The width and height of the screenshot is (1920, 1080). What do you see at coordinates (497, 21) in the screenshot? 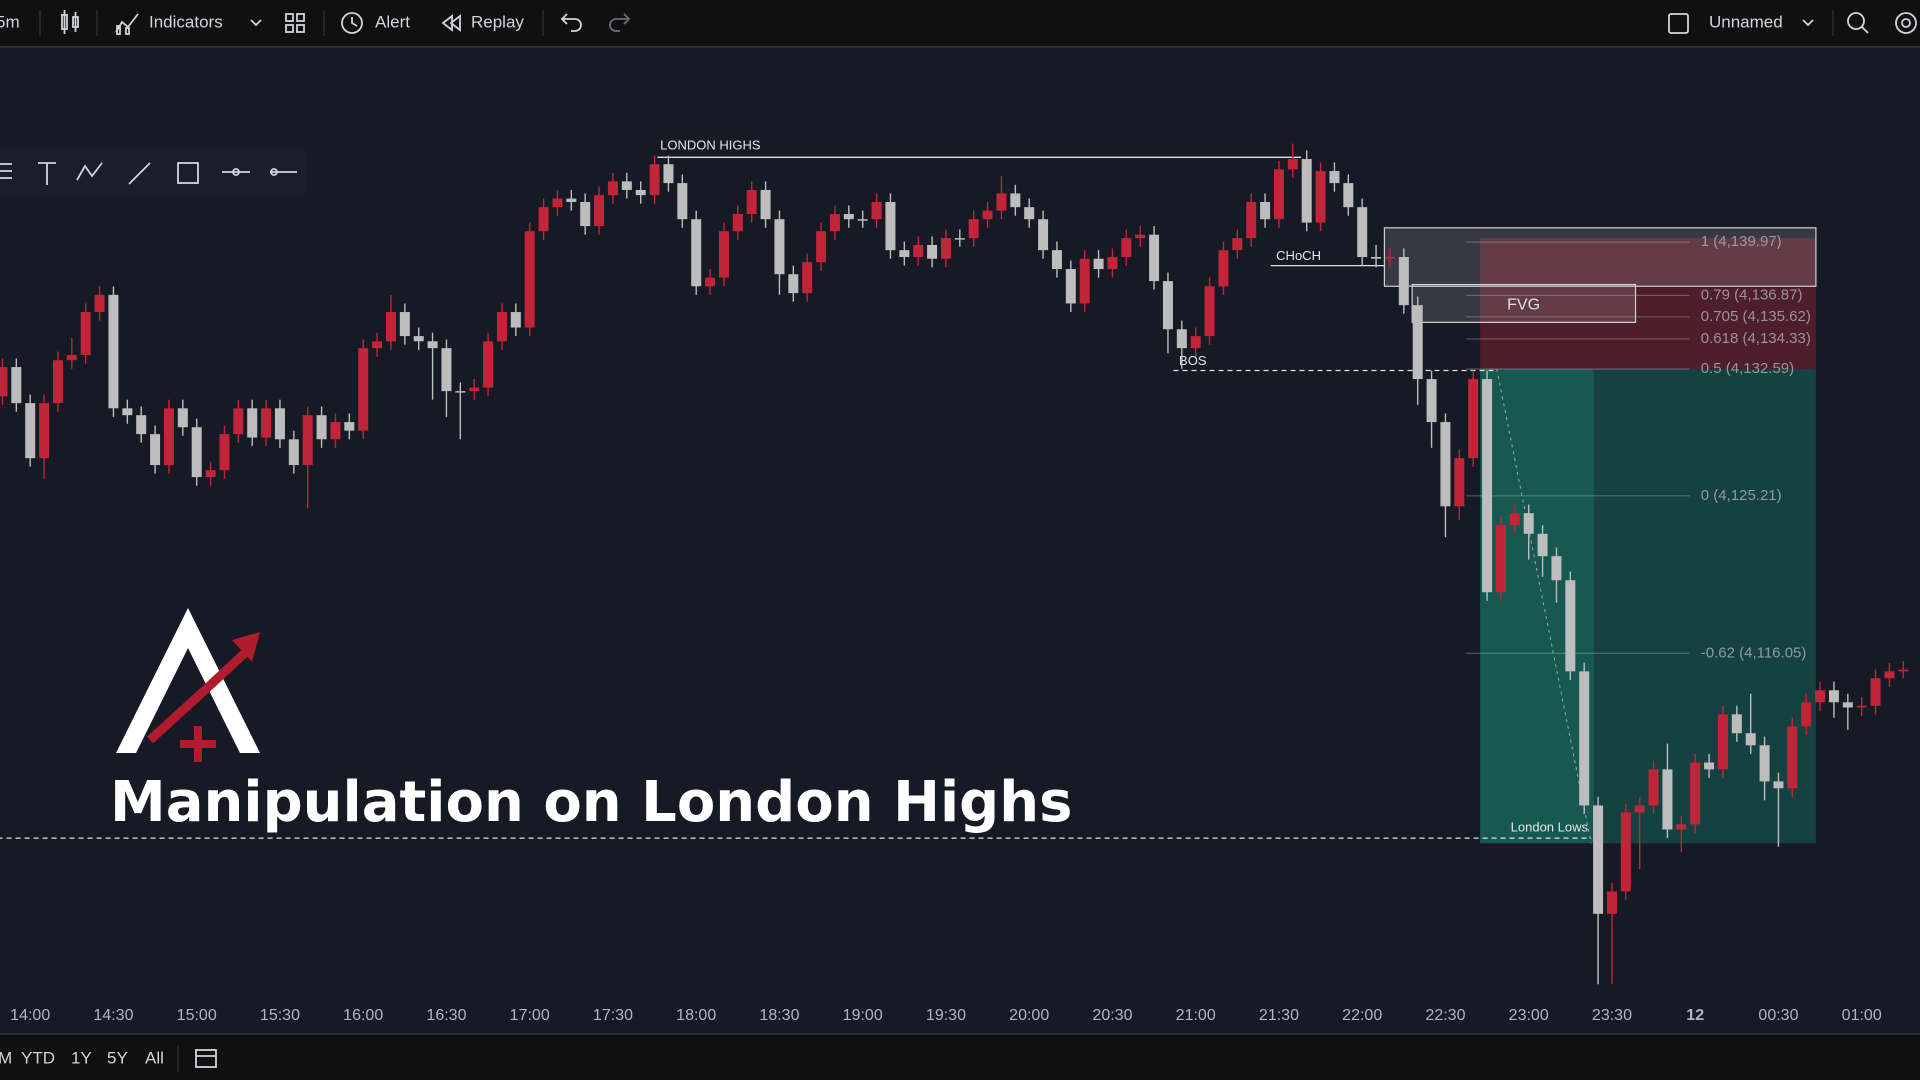
I see `replay-button: Replay` at bounding box center [497, 21].